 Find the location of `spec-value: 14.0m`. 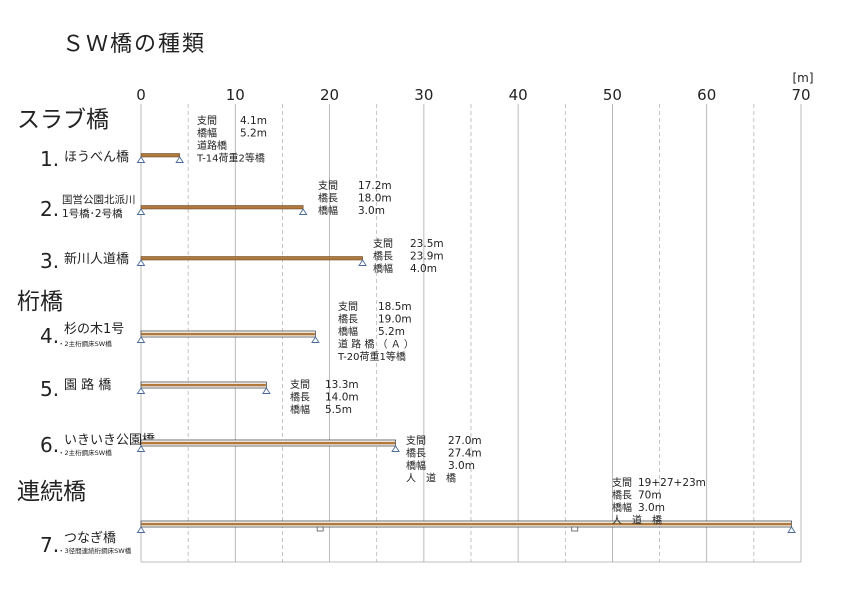

spec-value: 14.0m is located at coordinates (342, 398).